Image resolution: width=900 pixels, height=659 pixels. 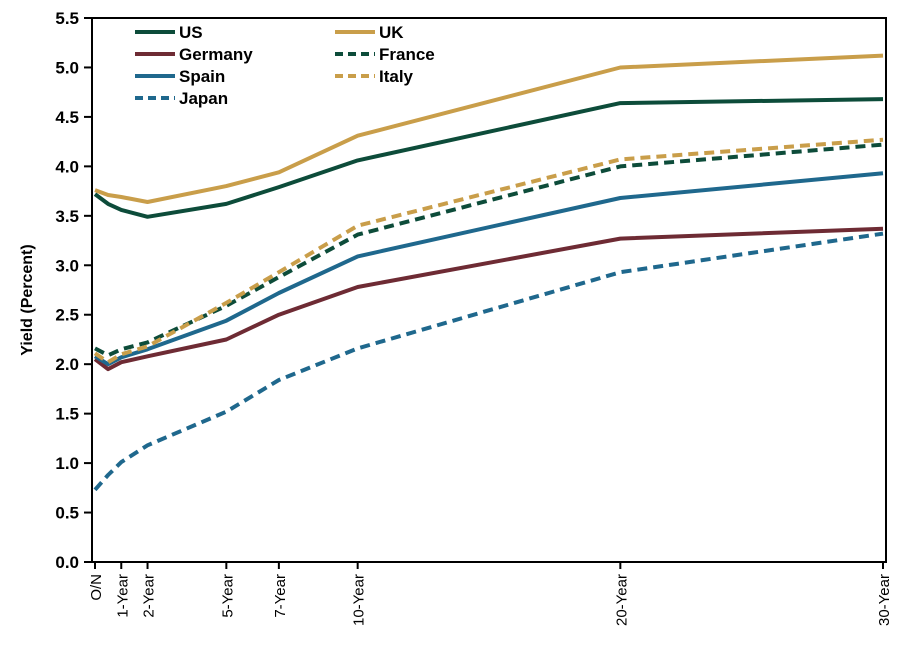 I want to click on x-tick-label: 5-Year, so click(x=227, y=596).